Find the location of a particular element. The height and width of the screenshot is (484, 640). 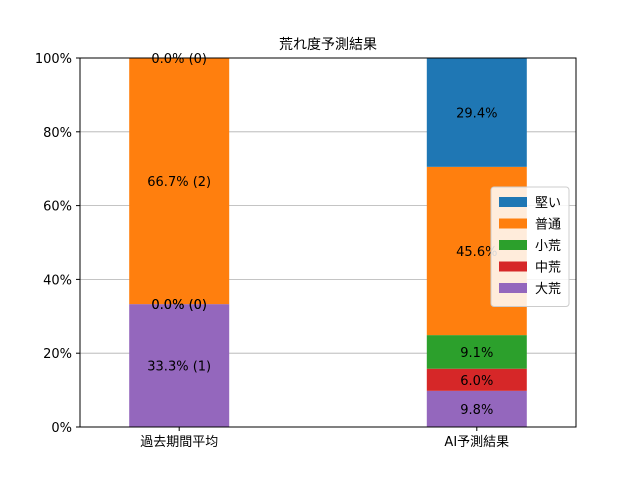

data-label: 66.7% (2) is located at coordinates (179, 182).